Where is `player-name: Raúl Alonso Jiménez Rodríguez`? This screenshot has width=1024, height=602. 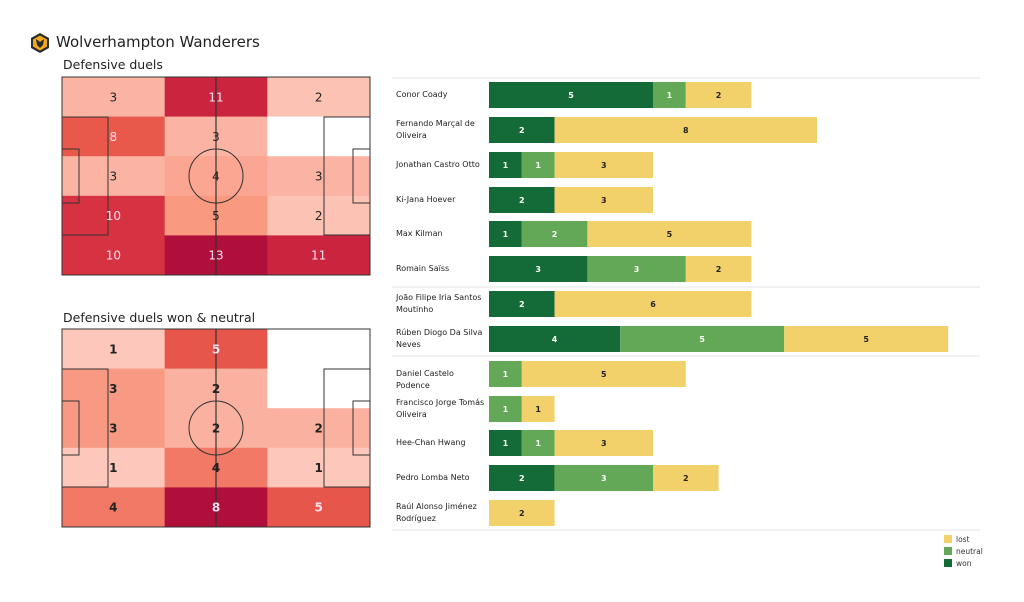
player-name: Raúl Alonso Jiménez Rodríguez is located at coordinates (436, 512).